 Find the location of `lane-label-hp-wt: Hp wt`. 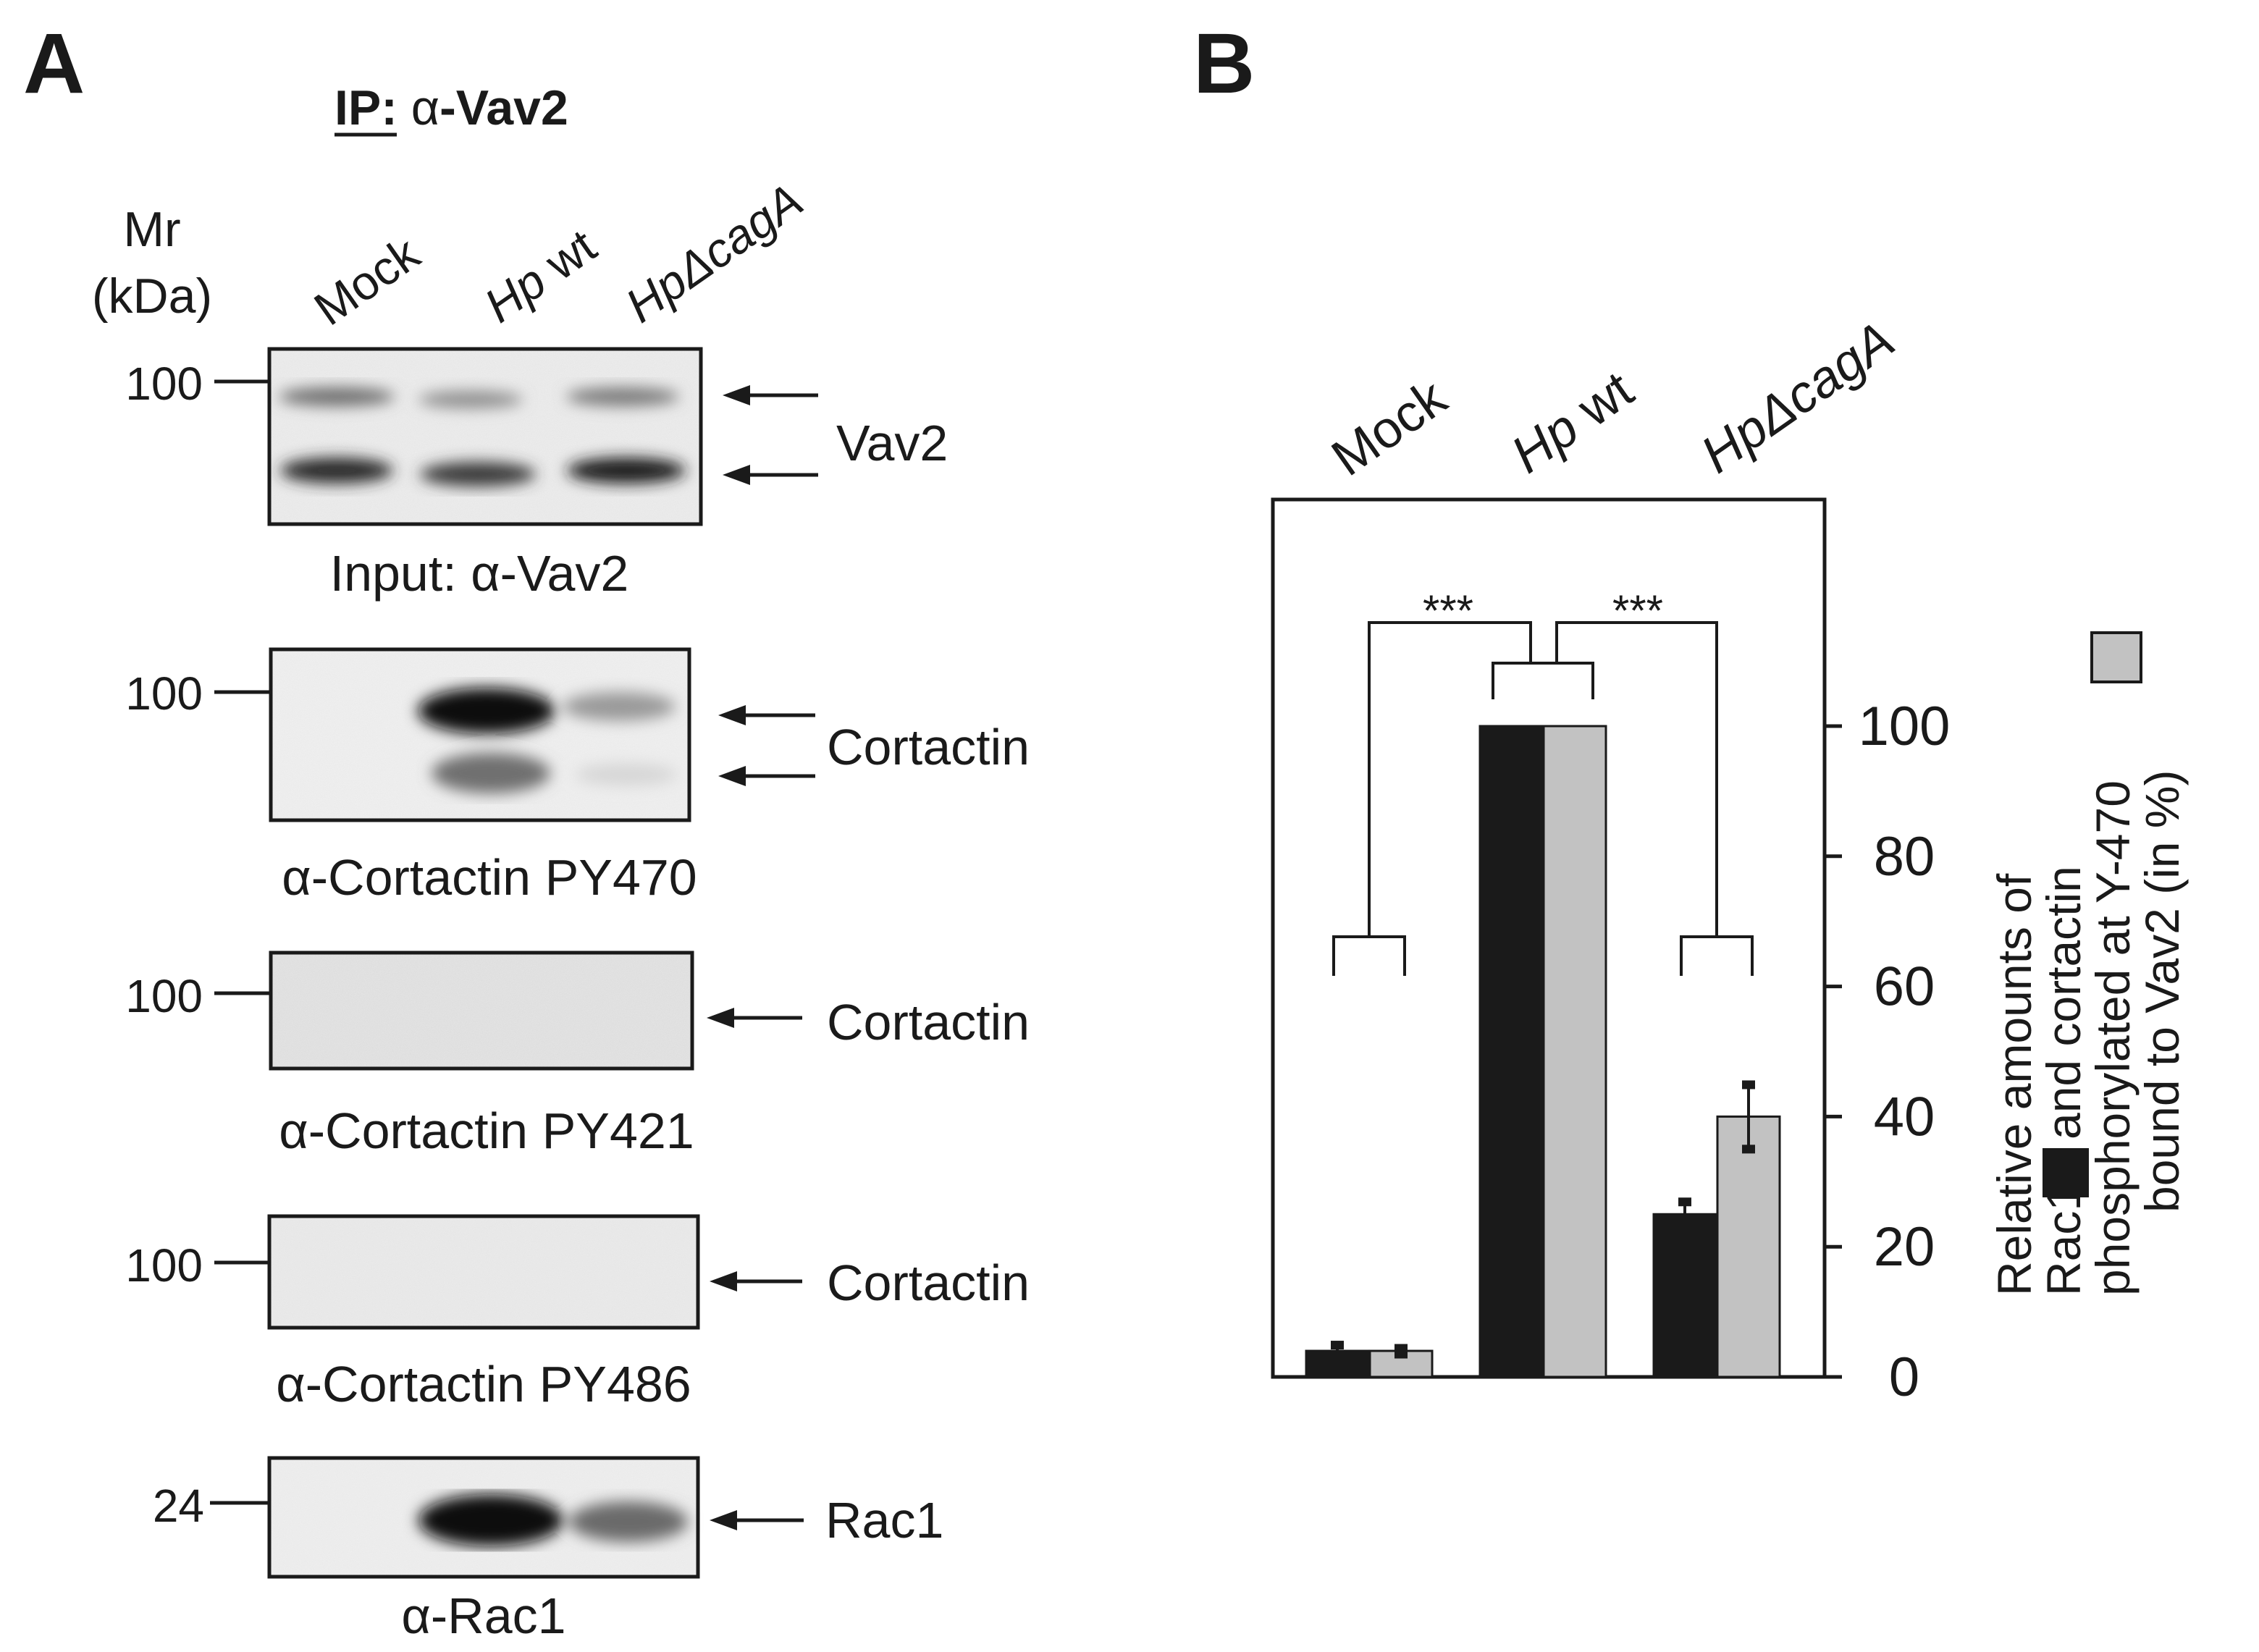

lane-label-hp-wt: Hp wt is located at coordinates (540, 276).